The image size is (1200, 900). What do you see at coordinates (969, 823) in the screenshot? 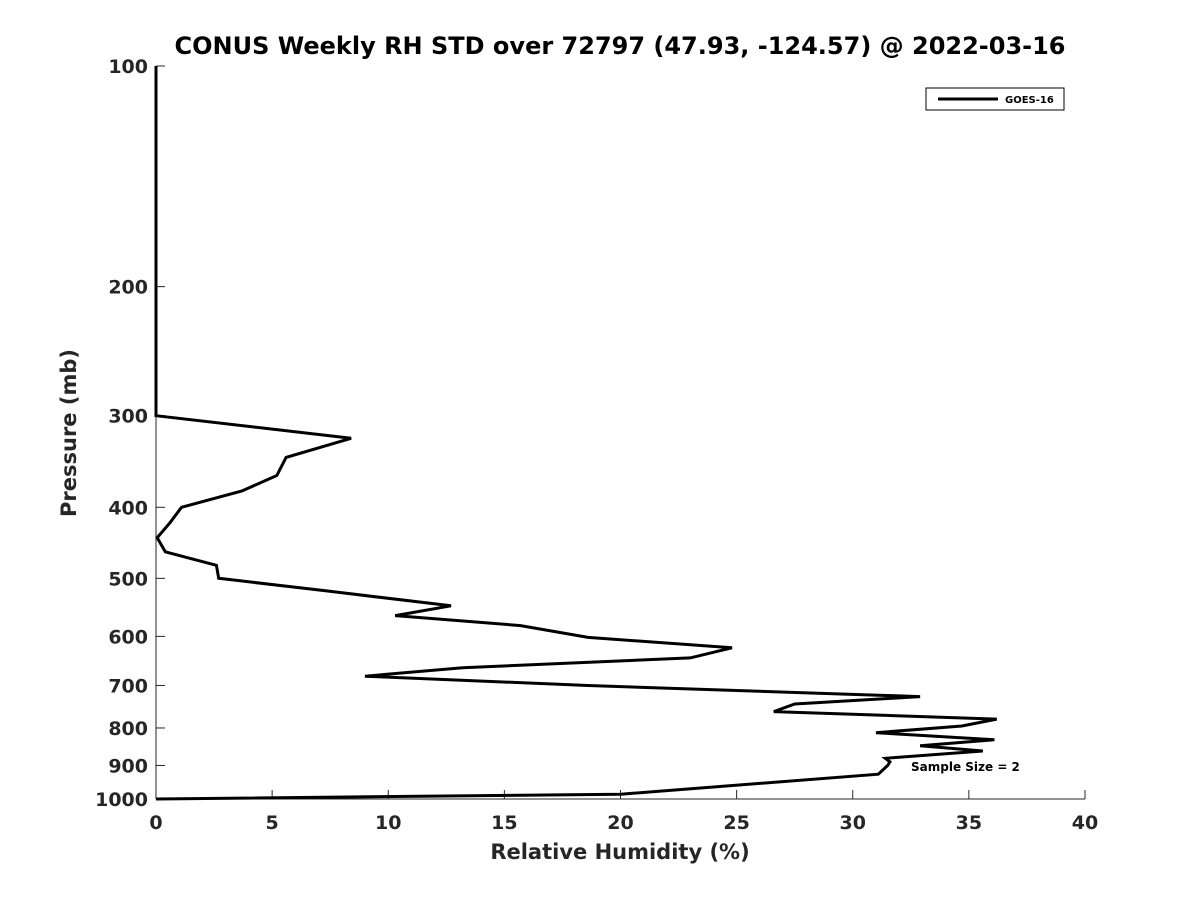
I see `x-tick-label: 35` at bounding box center [969, 823].